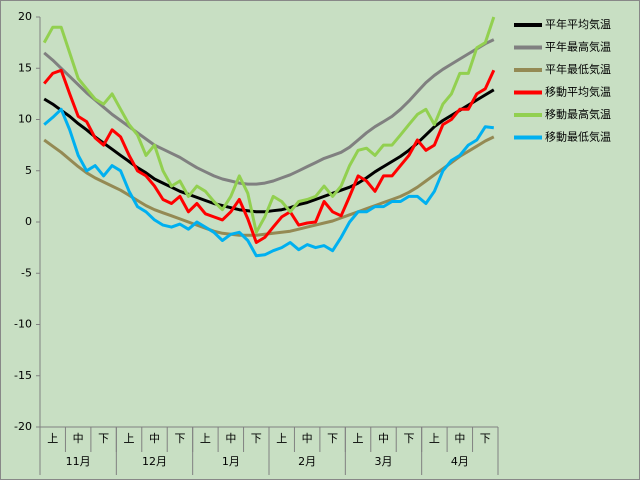 This screenshot has width=640, height=480. I want to click on legend-label: 移動最低気温, so click(578, 137).